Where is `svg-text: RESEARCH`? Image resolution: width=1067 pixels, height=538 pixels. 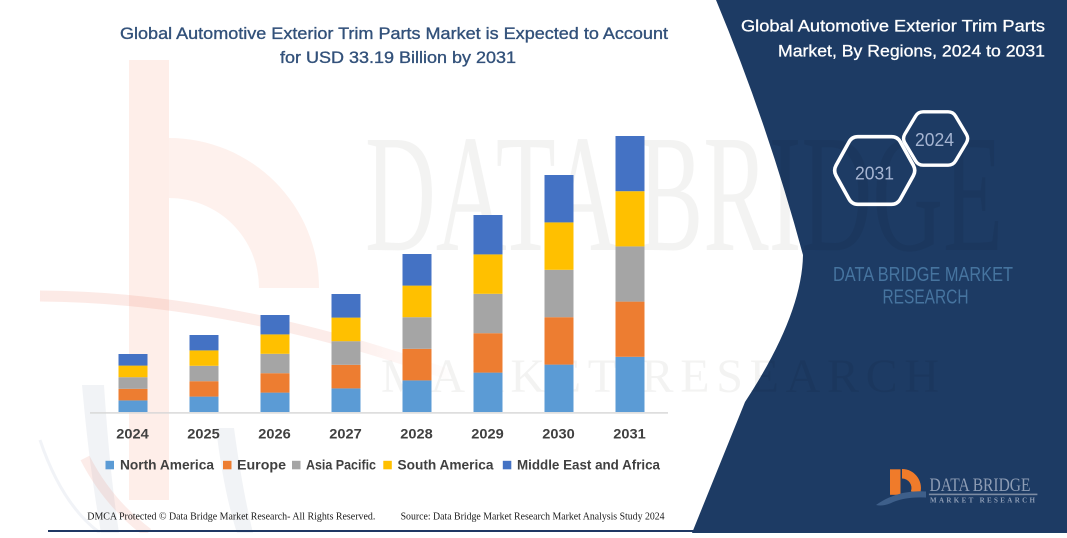
svg-text: RESEARCH is located at coordinates (926, 298).